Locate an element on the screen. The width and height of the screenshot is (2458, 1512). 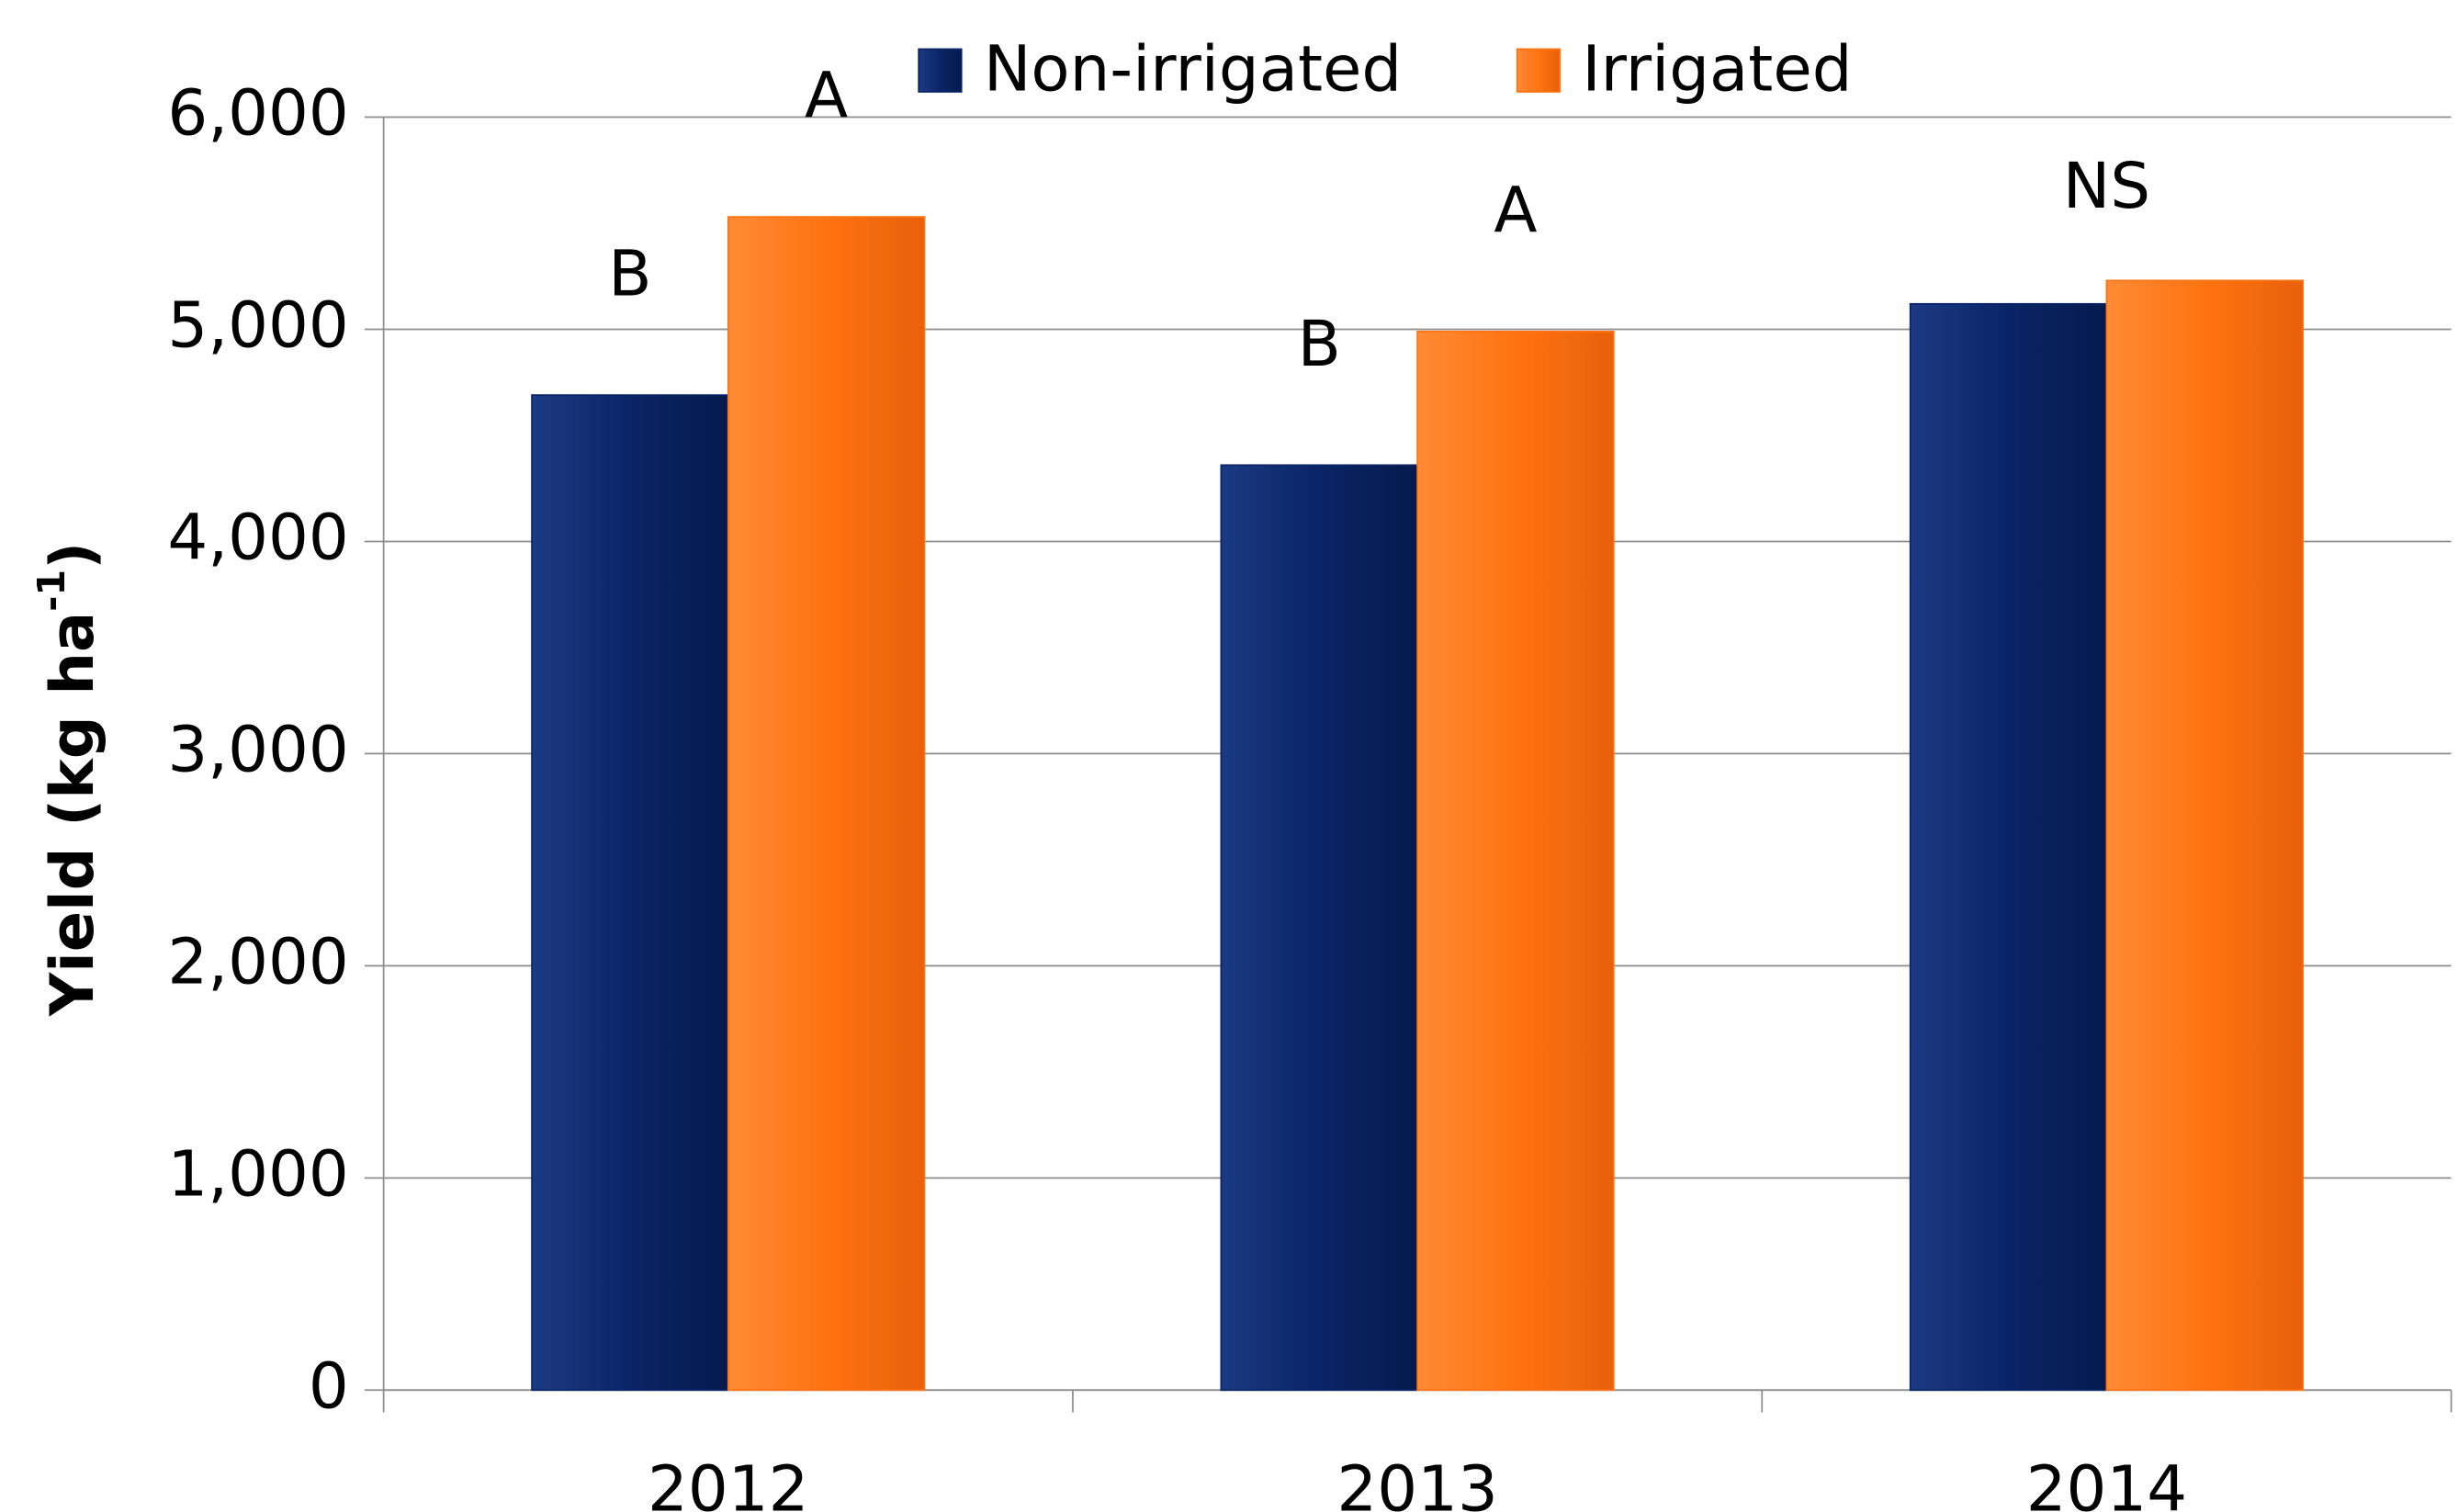
y-axis-label: Yield (kg ha-1) is located at coordinates (68, 779).